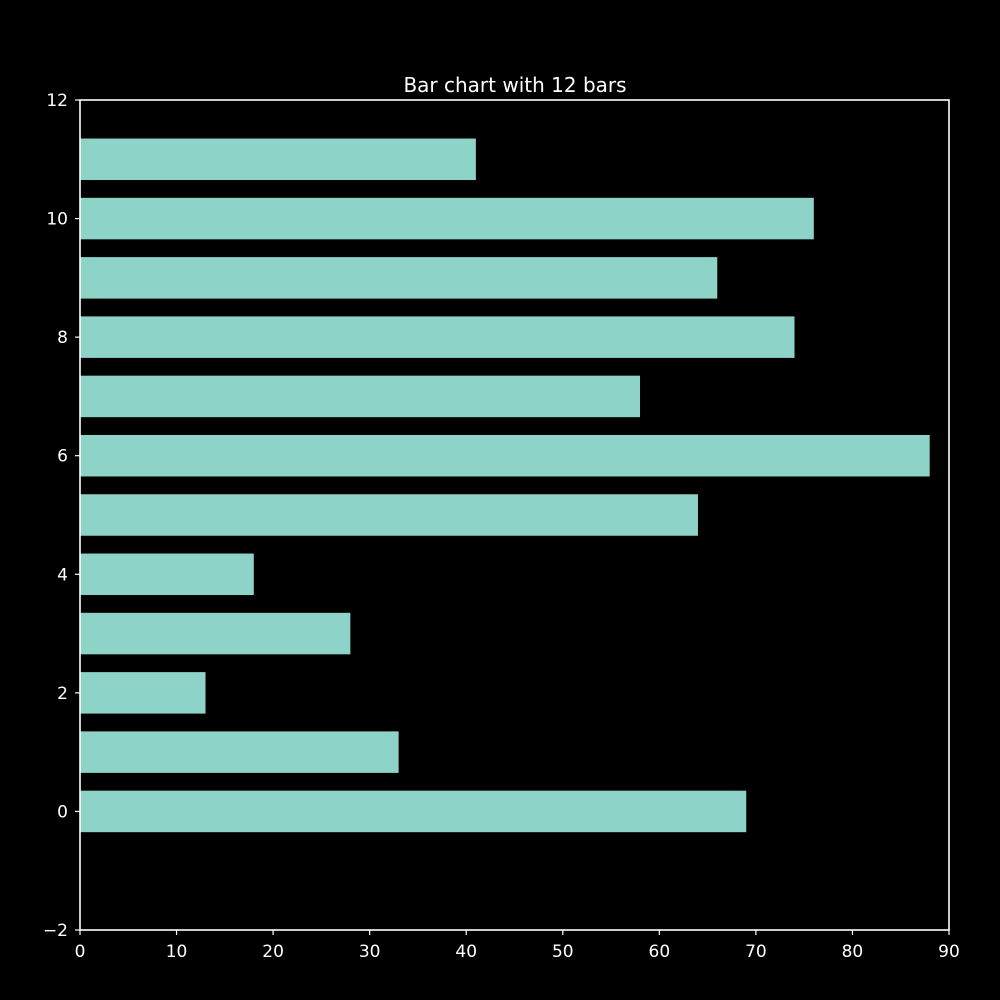  Describe the element at coordinates (80, 952) in the screenshot. I see `x-tick-label: 0` at that location.